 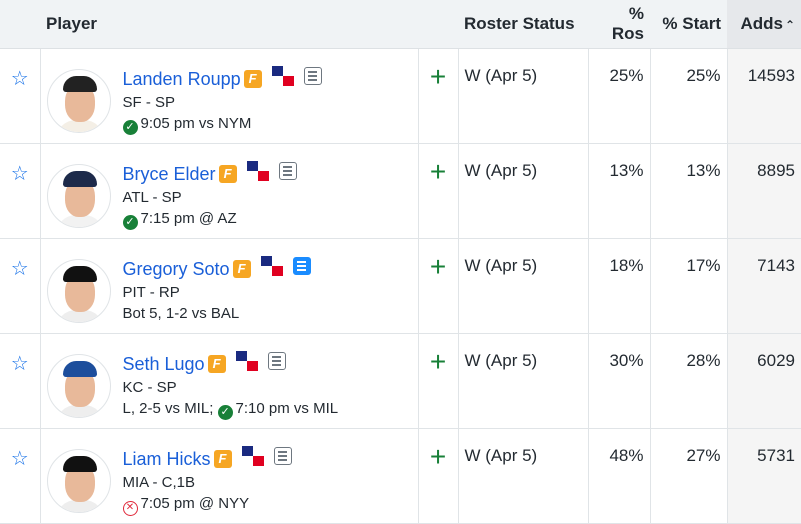 What do you see at coordinates (689, 286) in the screenshot?
I see `pct-start: 17%` at bounding box center [689, 286].